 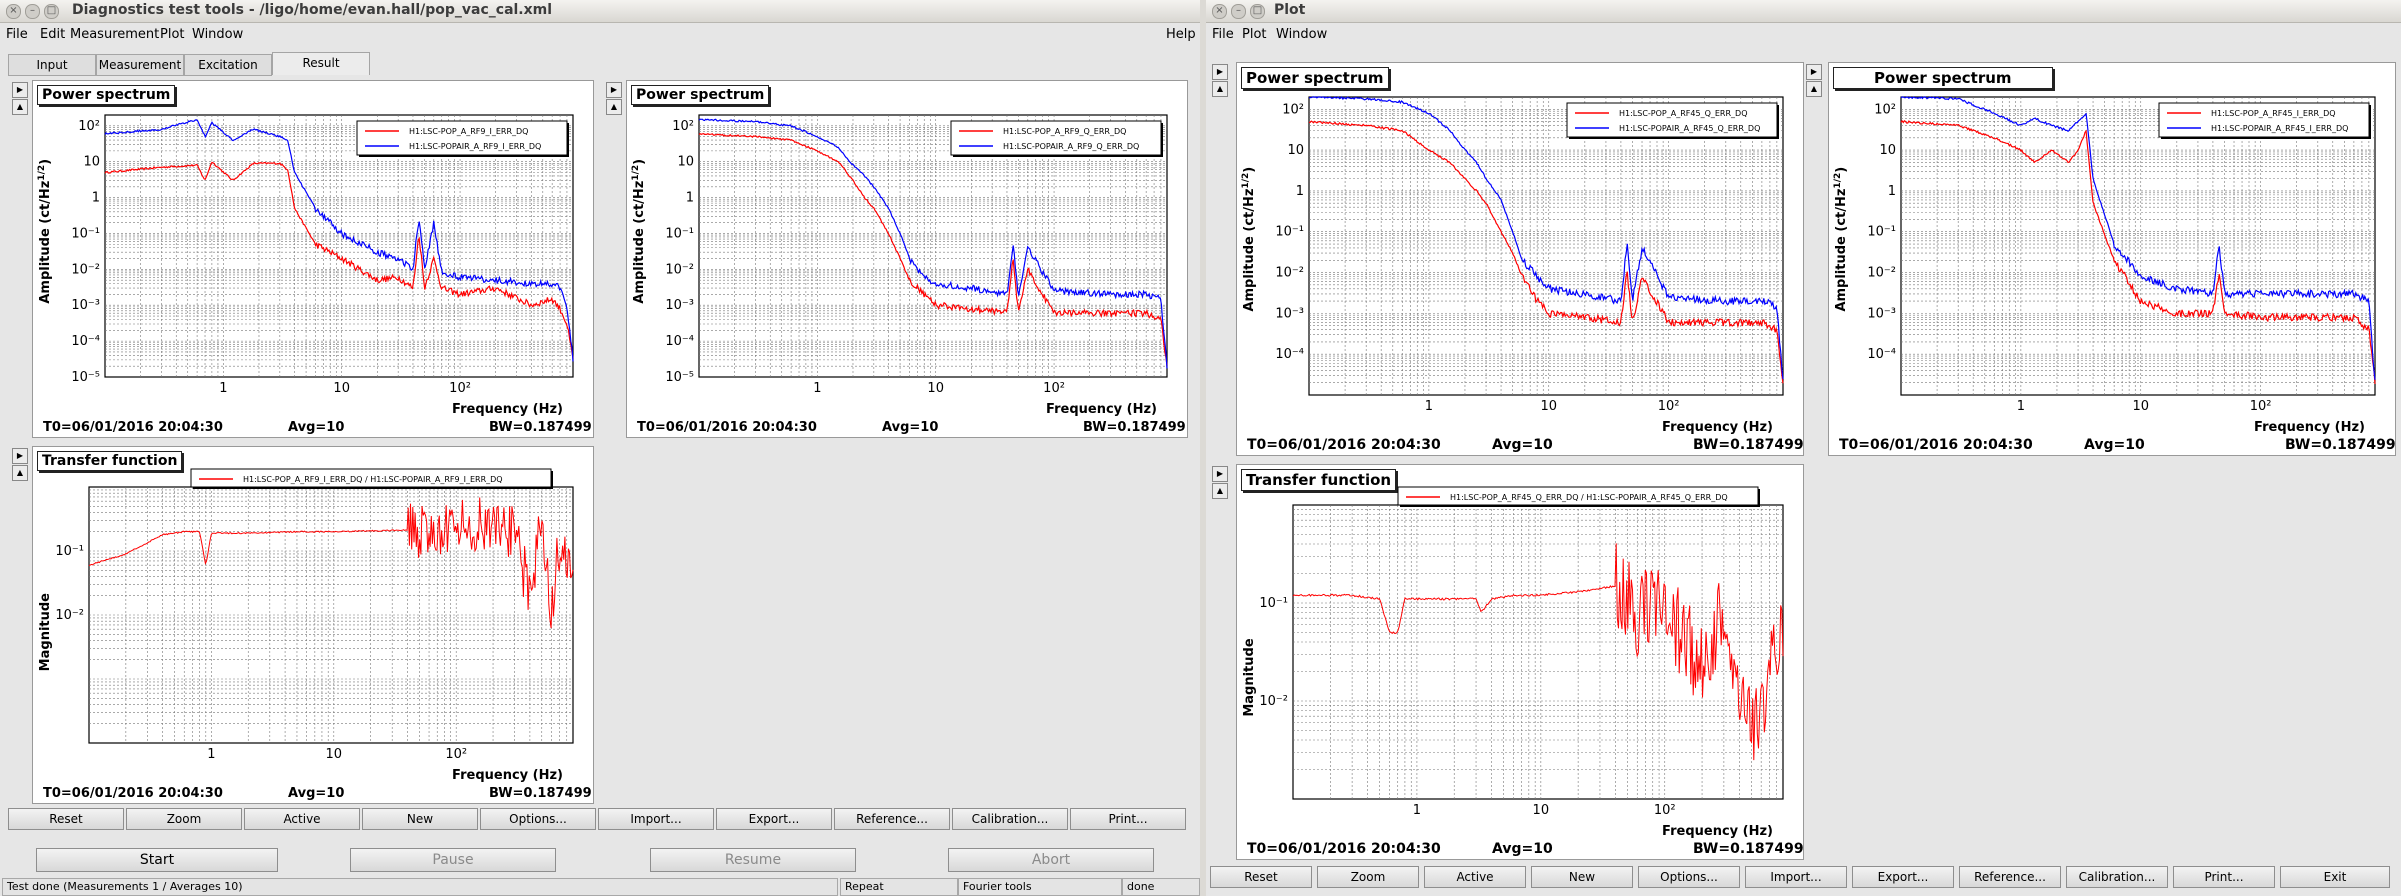 What do you see at coordinates (52, 65) in the screenshot?
I see `tab-input: Input` at bounding box center [52, 65].